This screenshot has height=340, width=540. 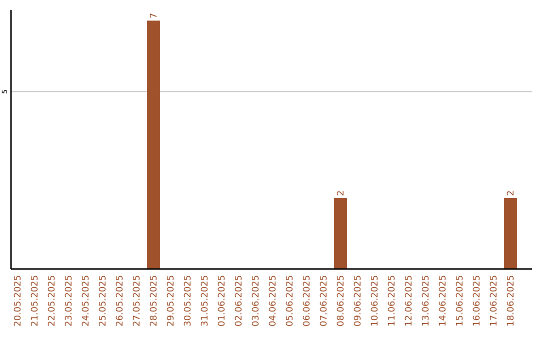 What do you see at coordinates (137, 301) in the screenshot?
I see `x-tick-label: 27.05.2025` at bounding box center [137, 301].